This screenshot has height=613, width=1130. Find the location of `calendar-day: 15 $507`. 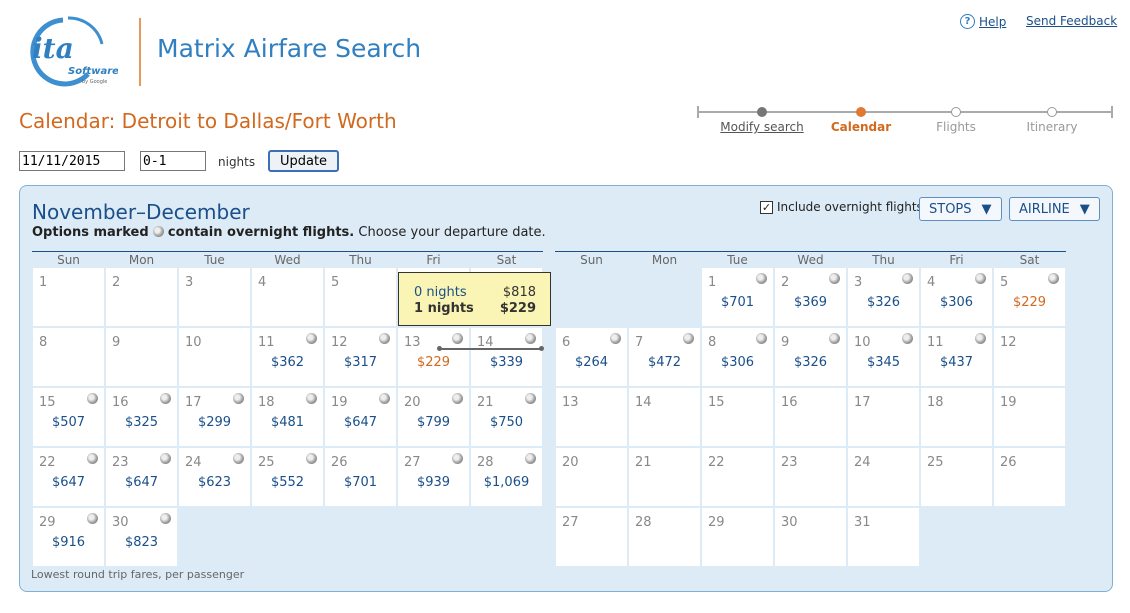

calendar-day: 15 $507 is located at coordinates (68, 417).